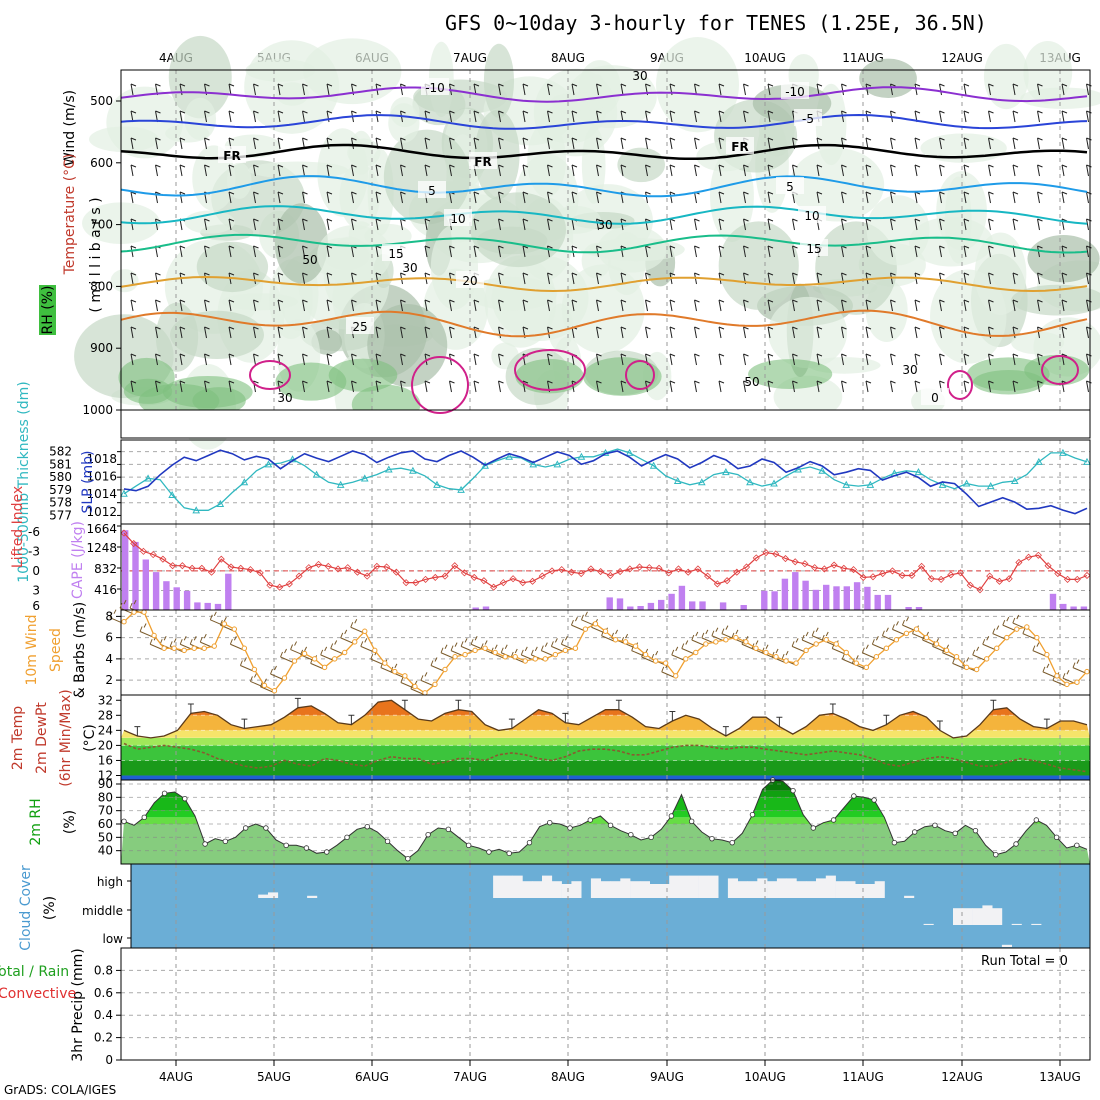  Describe the element at coordinates (274, 1077) in the screenshot. I see `bottom-date-label: 5AUG` at that location.